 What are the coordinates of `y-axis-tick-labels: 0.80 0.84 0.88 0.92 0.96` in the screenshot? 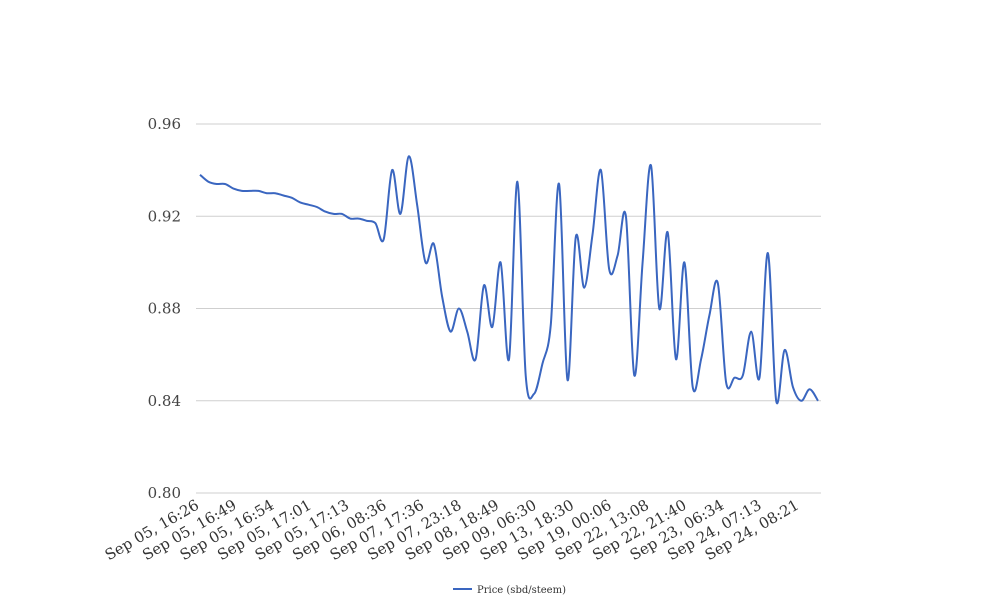 It's located at (164, 308).